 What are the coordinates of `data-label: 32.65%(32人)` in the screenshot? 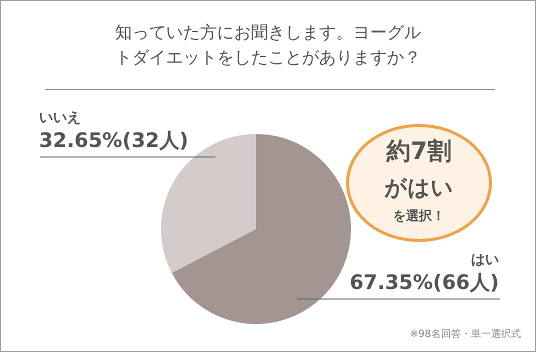 It's located at (113, 140).